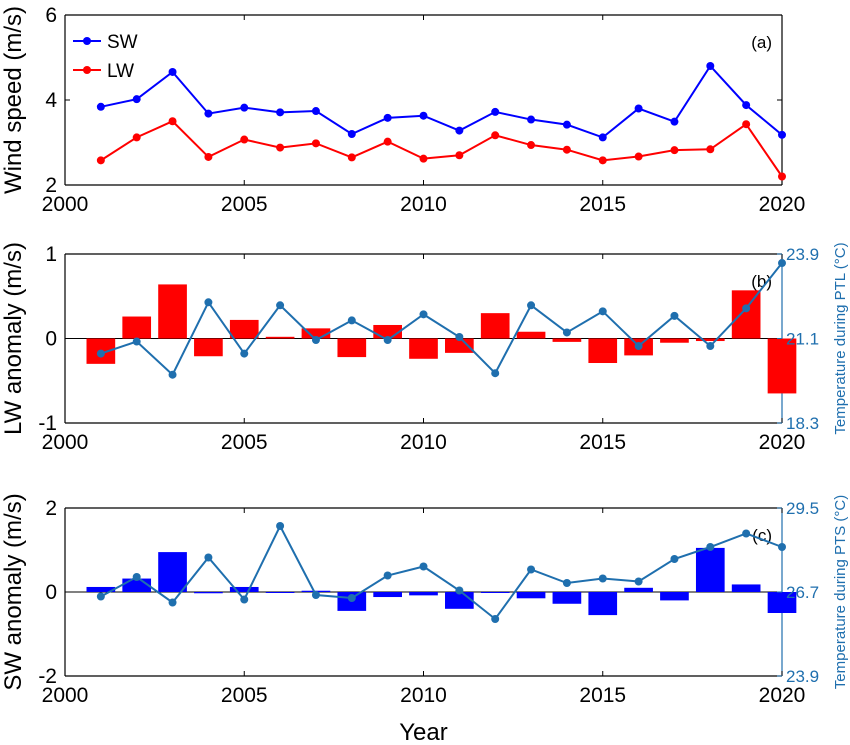 The height and width of the screenshot is (745, 850). I want to click on panel-label: (b), so click(761, 281).